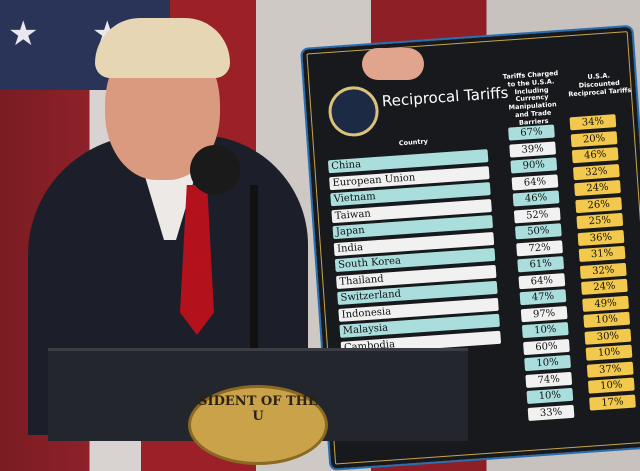 The height and width of the screenshot is (471, 640). Describe the element at coordinates (612, 402) in the screenshot. I see `discounted-cell: 17%` at that location.